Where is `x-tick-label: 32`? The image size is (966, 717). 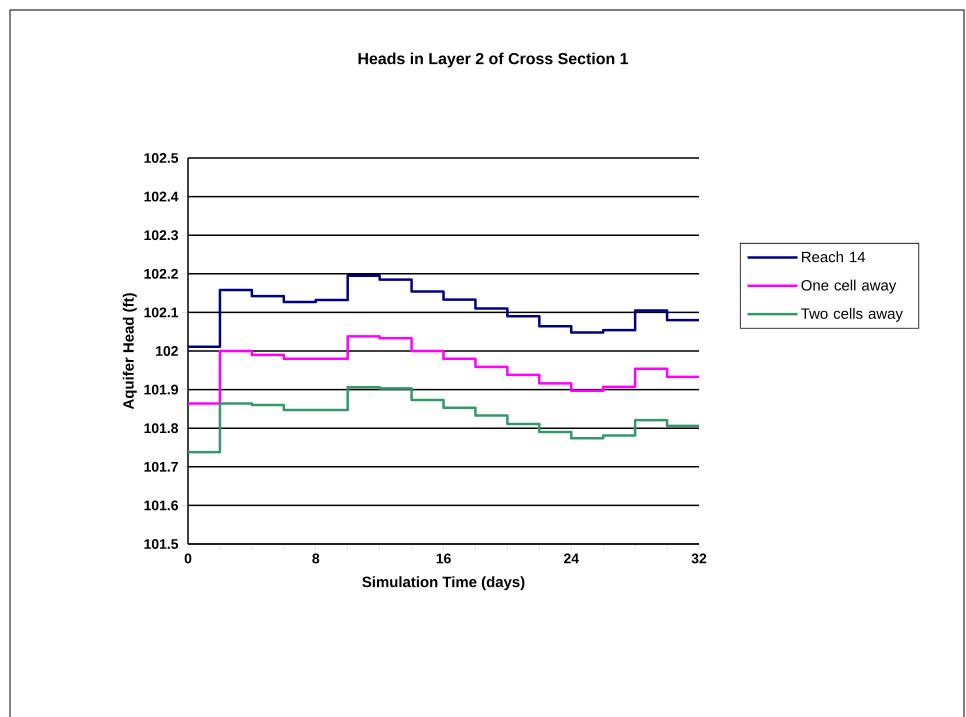 x-tick-label: 32 is located at coordinates (699, 559).